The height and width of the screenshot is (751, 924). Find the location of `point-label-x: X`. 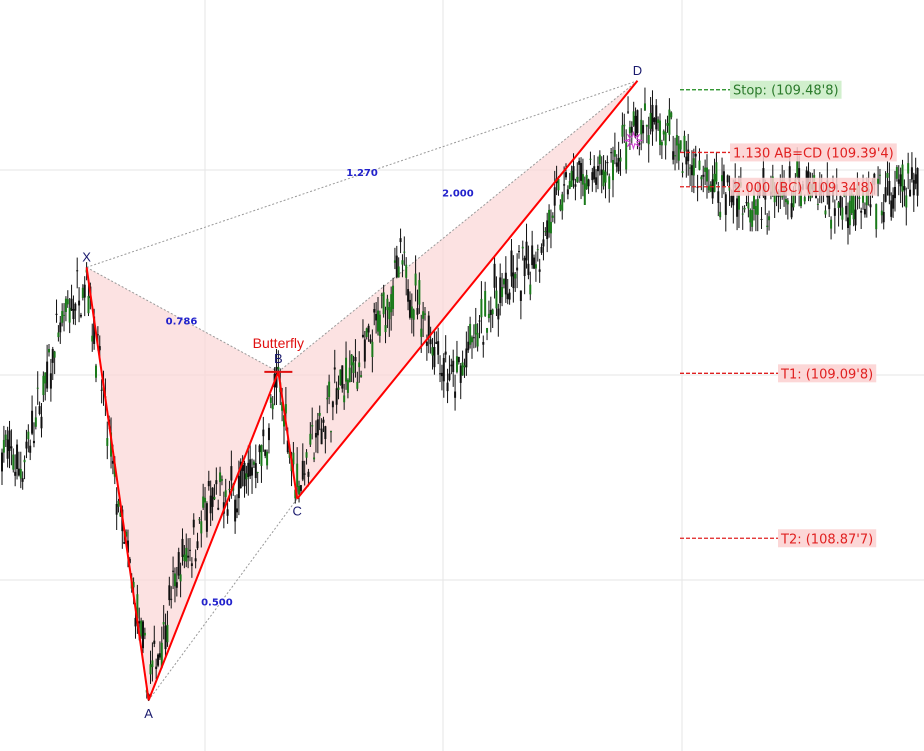

point-label-x: X is located at coordinates (86, 256).